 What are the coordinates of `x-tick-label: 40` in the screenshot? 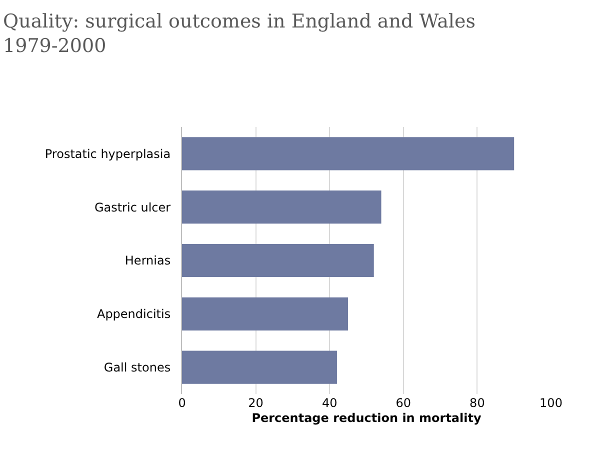 It's located at (330, 403).